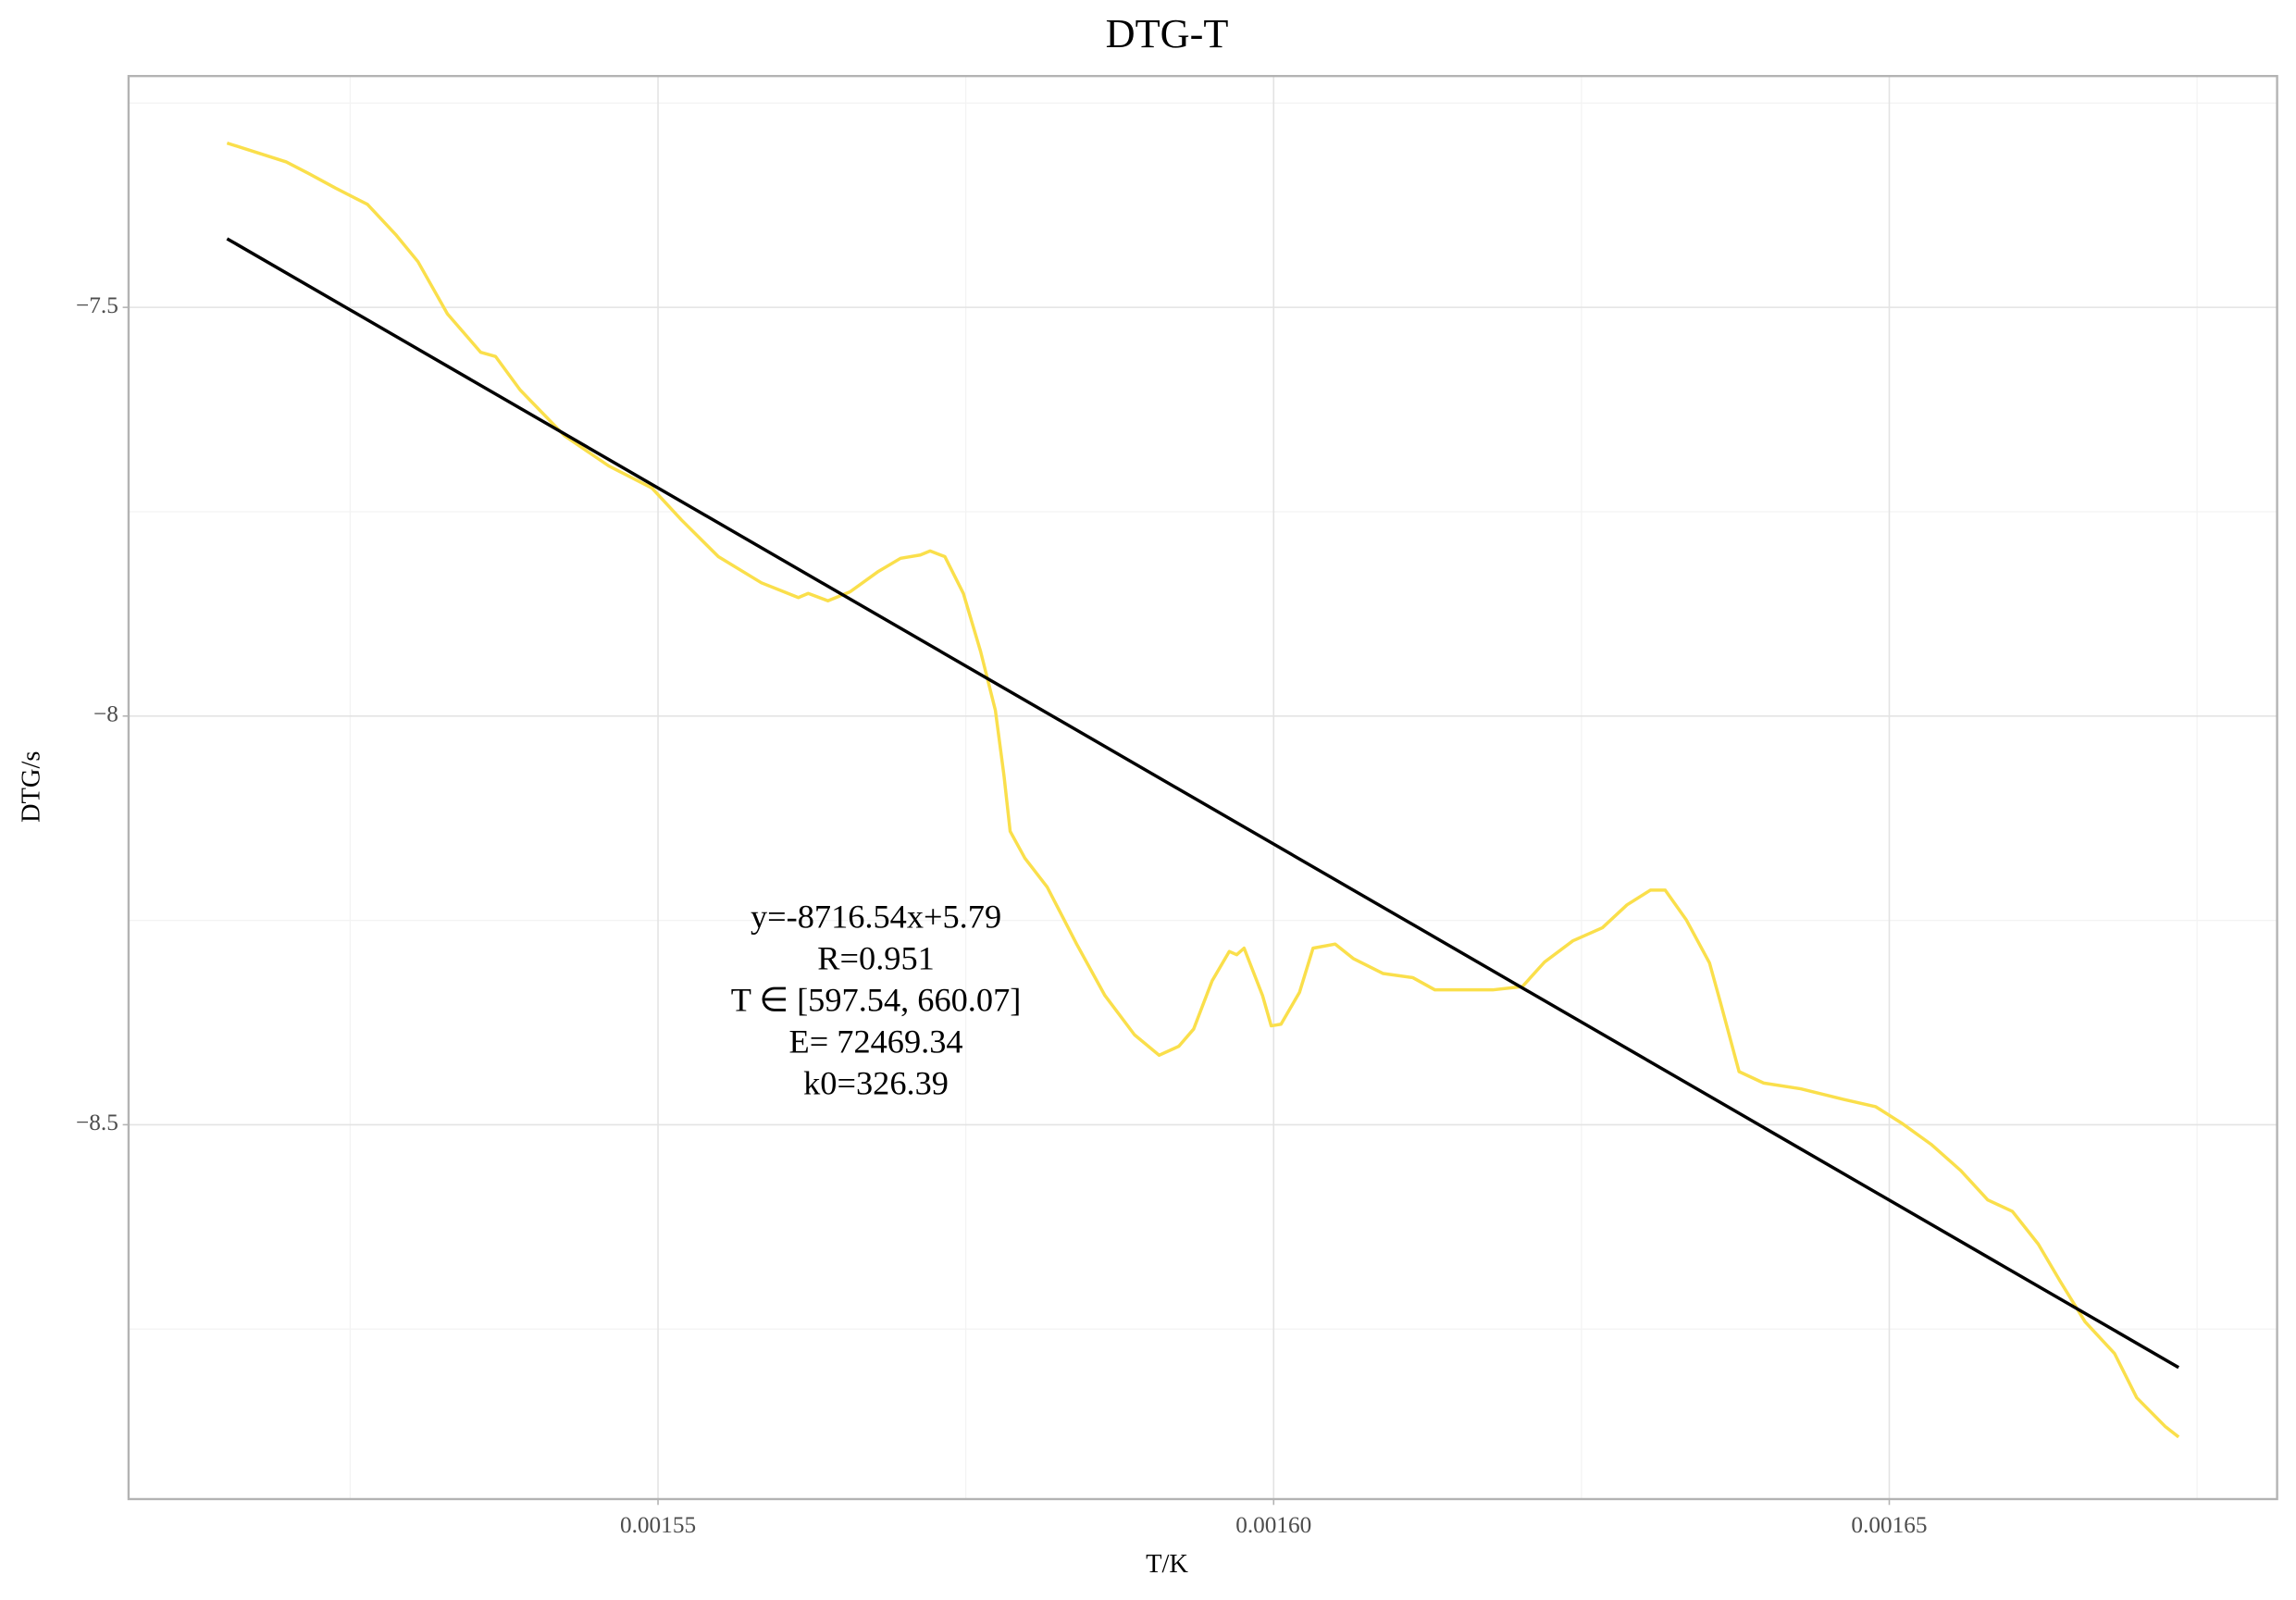  I want to click on y-tick-label: −8, so click(106, 714).